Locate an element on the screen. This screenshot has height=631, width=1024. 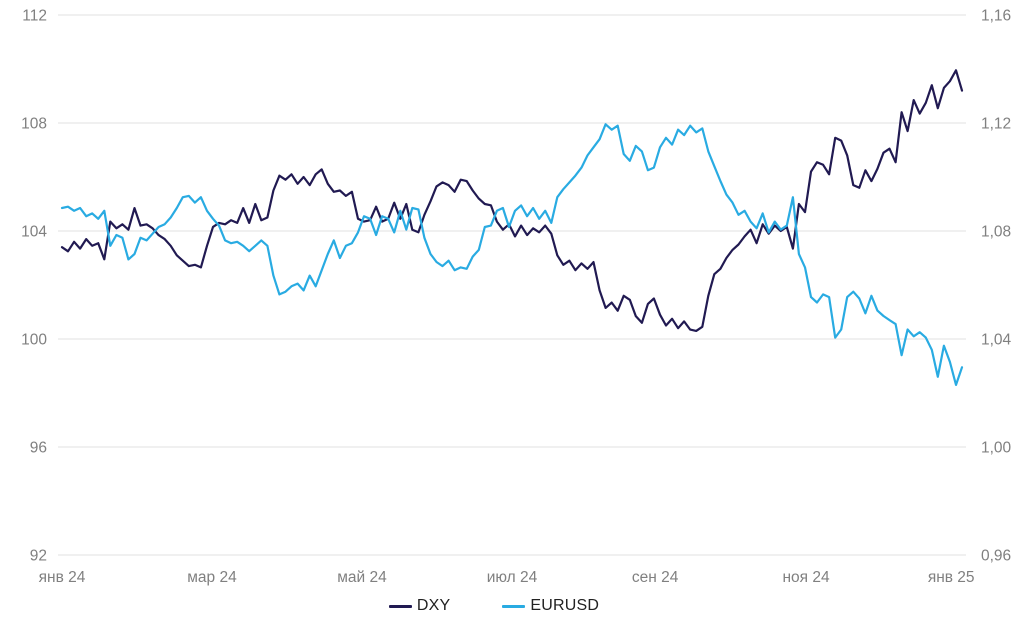
chart-legend: DXY EURUSD is located at coordinates (494, 606).